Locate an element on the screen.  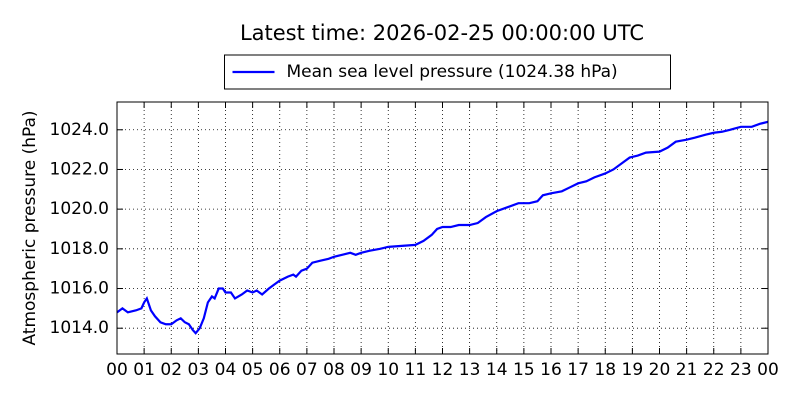
x-tick-label: 14 is located at coordinates (497, 370).